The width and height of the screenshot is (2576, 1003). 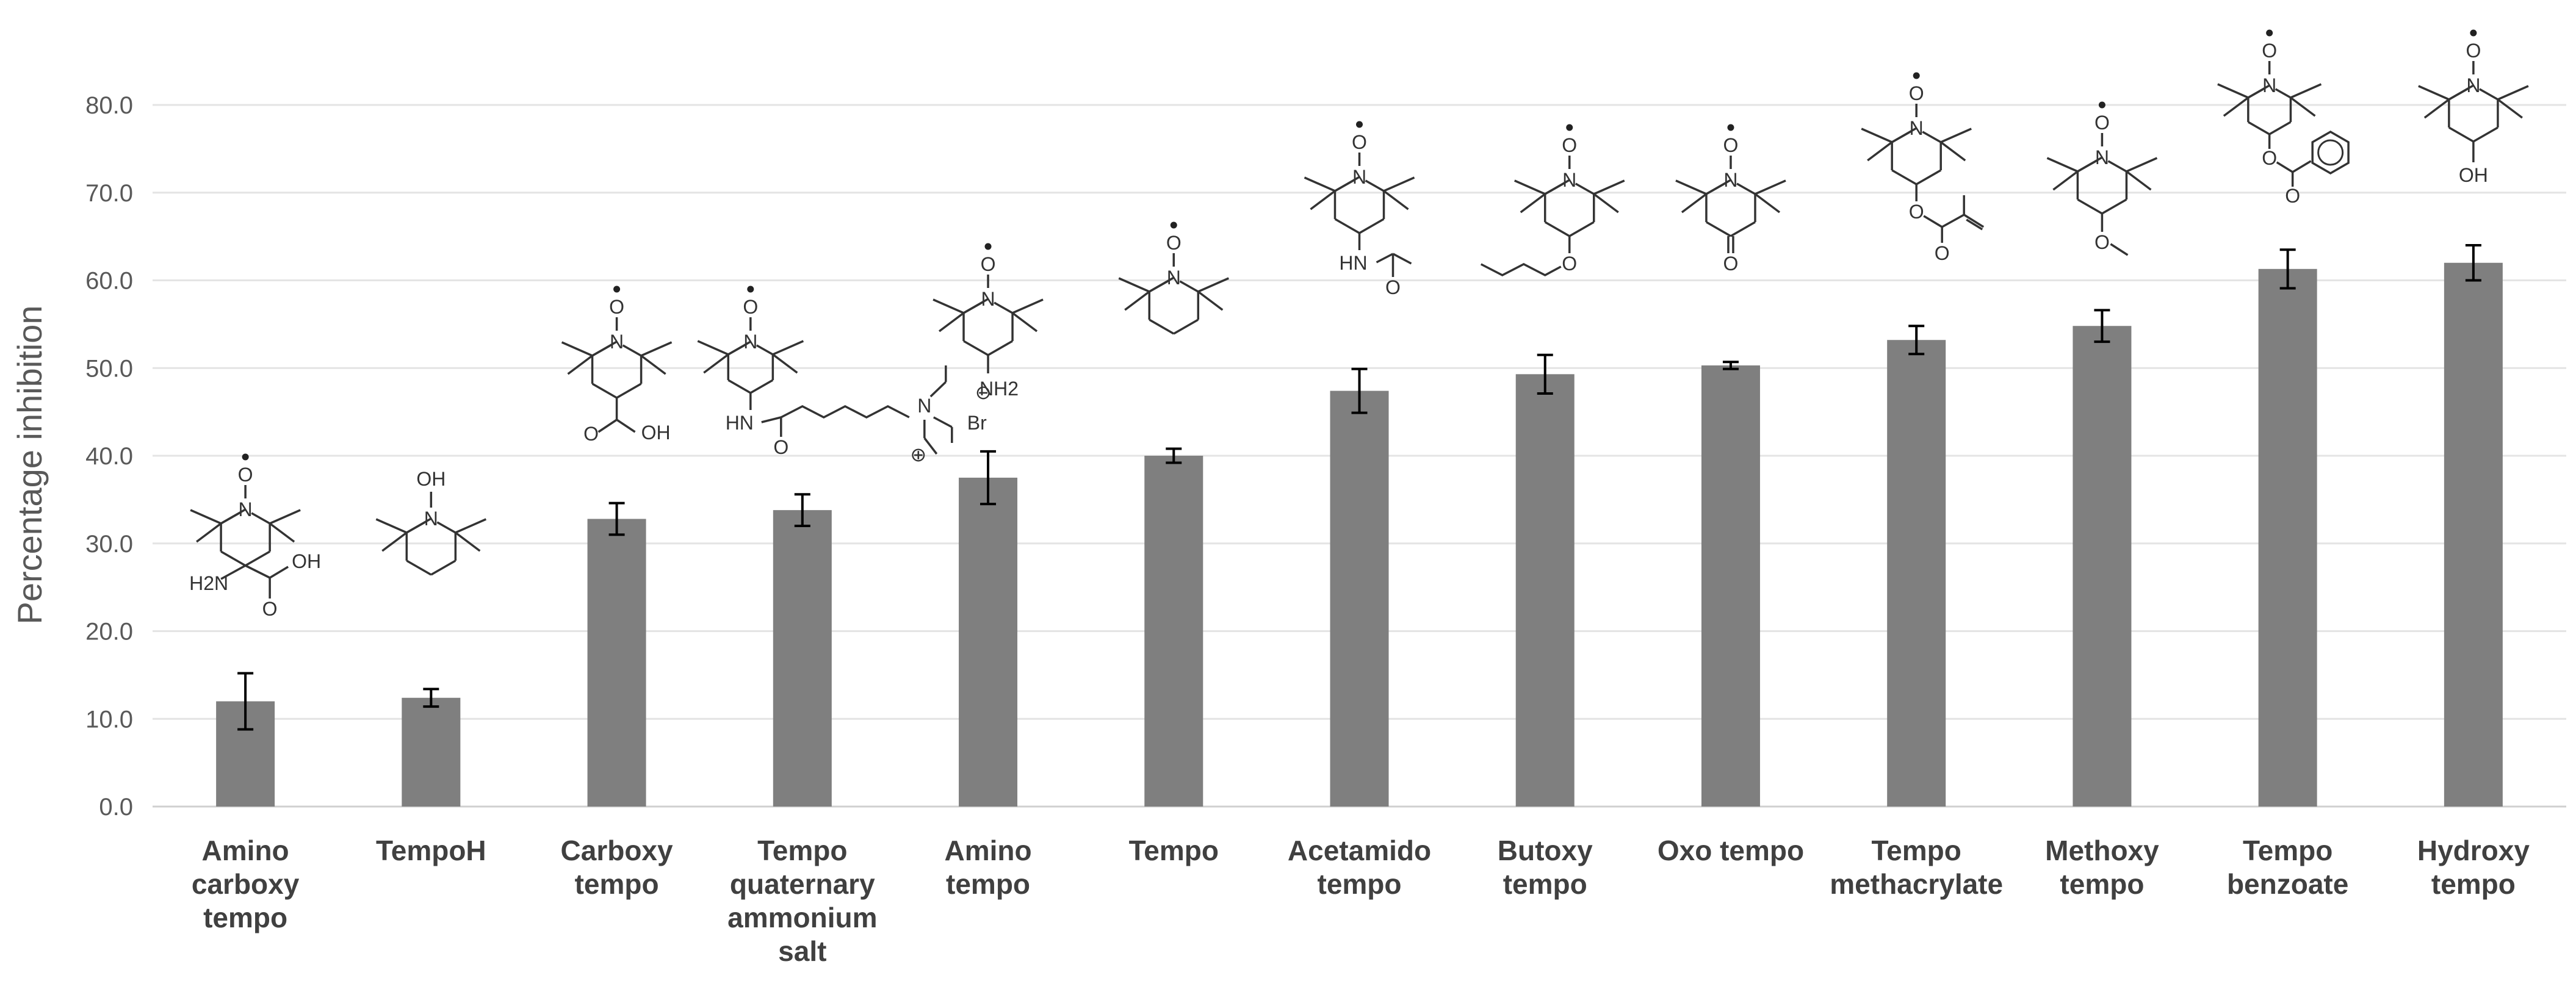 I want to click on svg-text: Br, so click(x=977, y=423).